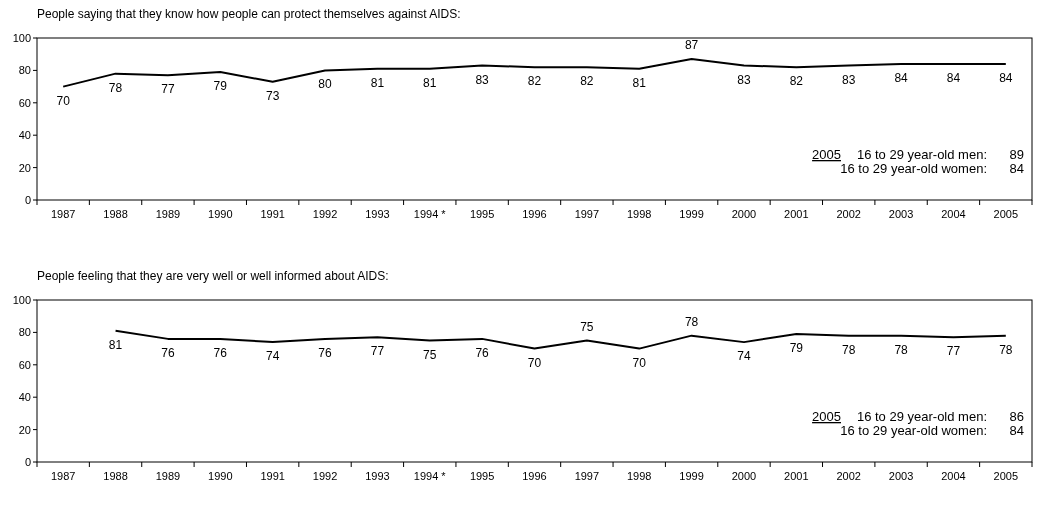 The image size is (1044, 520). What do you see at coordinates (272, 95) in the screenshot?
I see `data-label: 73` at bounding box center [272, 95].